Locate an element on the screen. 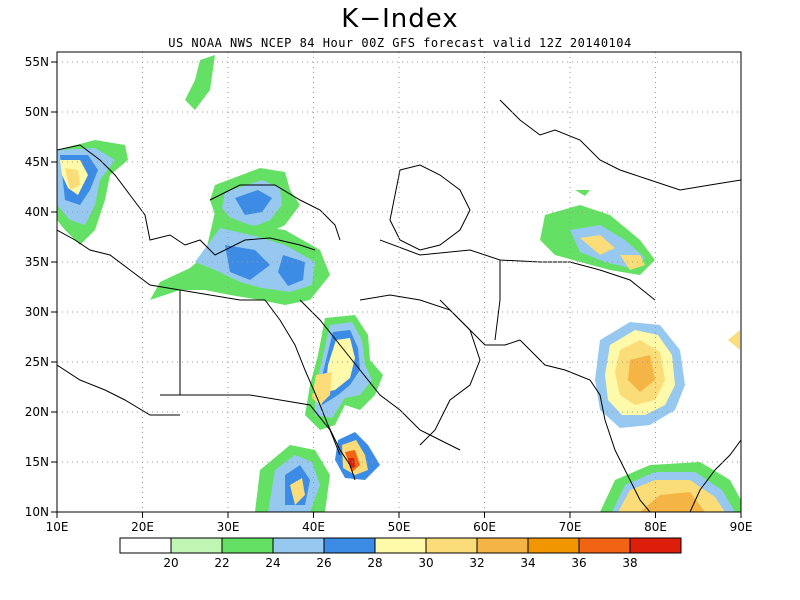  legend-label: 38 is located at coordinates (629, 563).